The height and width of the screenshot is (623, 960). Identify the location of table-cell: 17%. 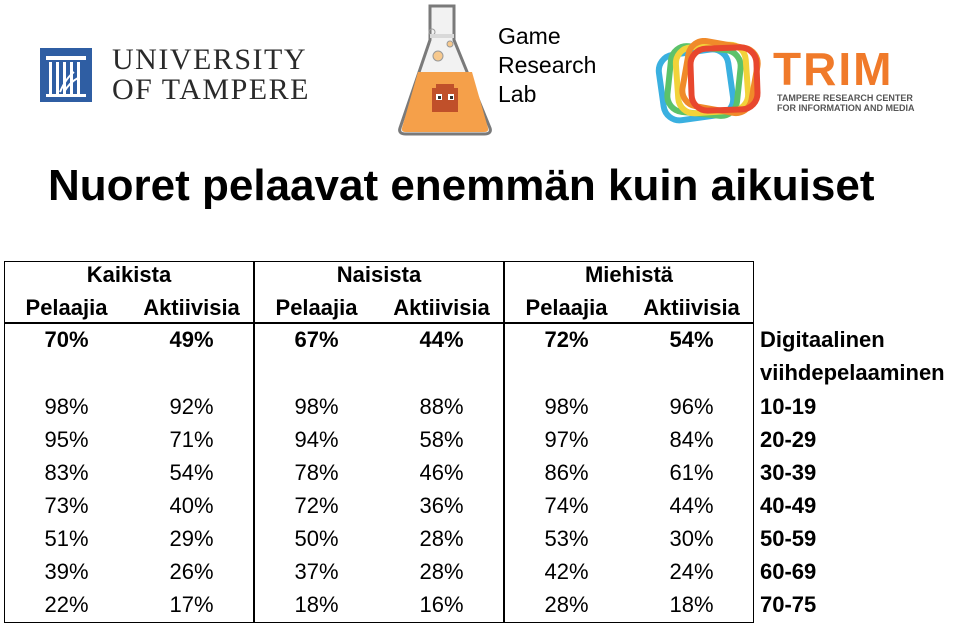
(191, 604).